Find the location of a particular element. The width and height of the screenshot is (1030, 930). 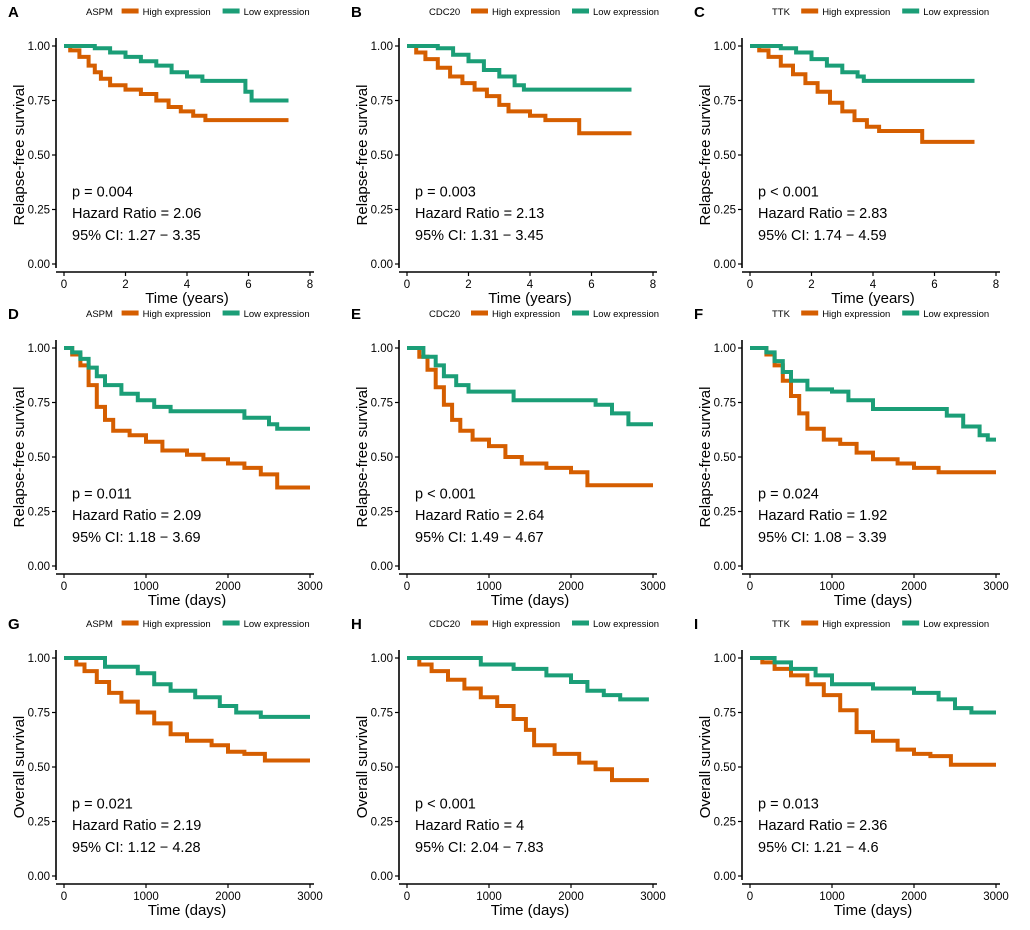

panel-letter: F is located at coordinates (698, 314).